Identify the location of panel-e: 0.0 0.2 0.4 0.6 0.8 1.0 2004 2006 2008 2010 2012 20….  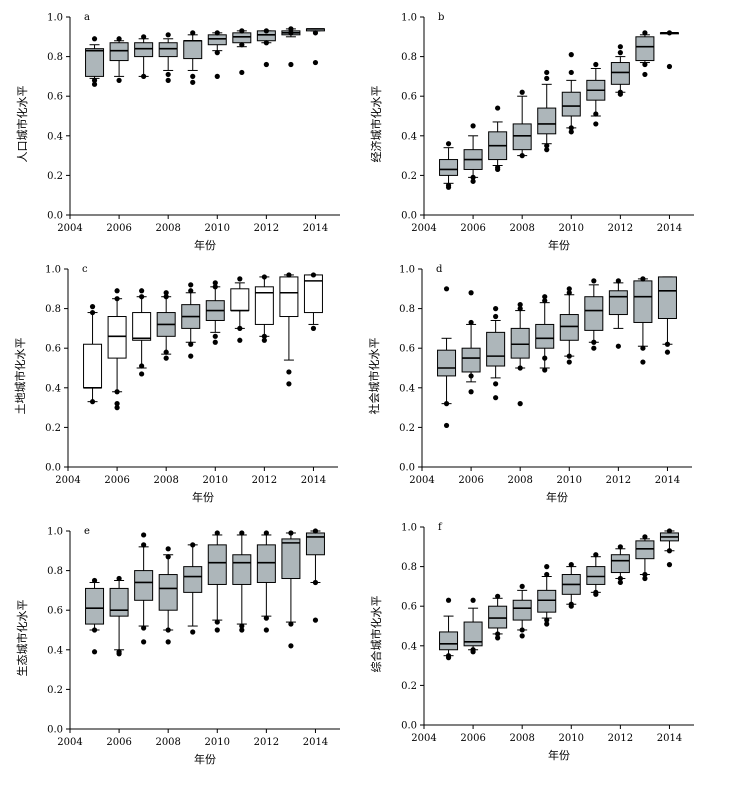
(177, 646).